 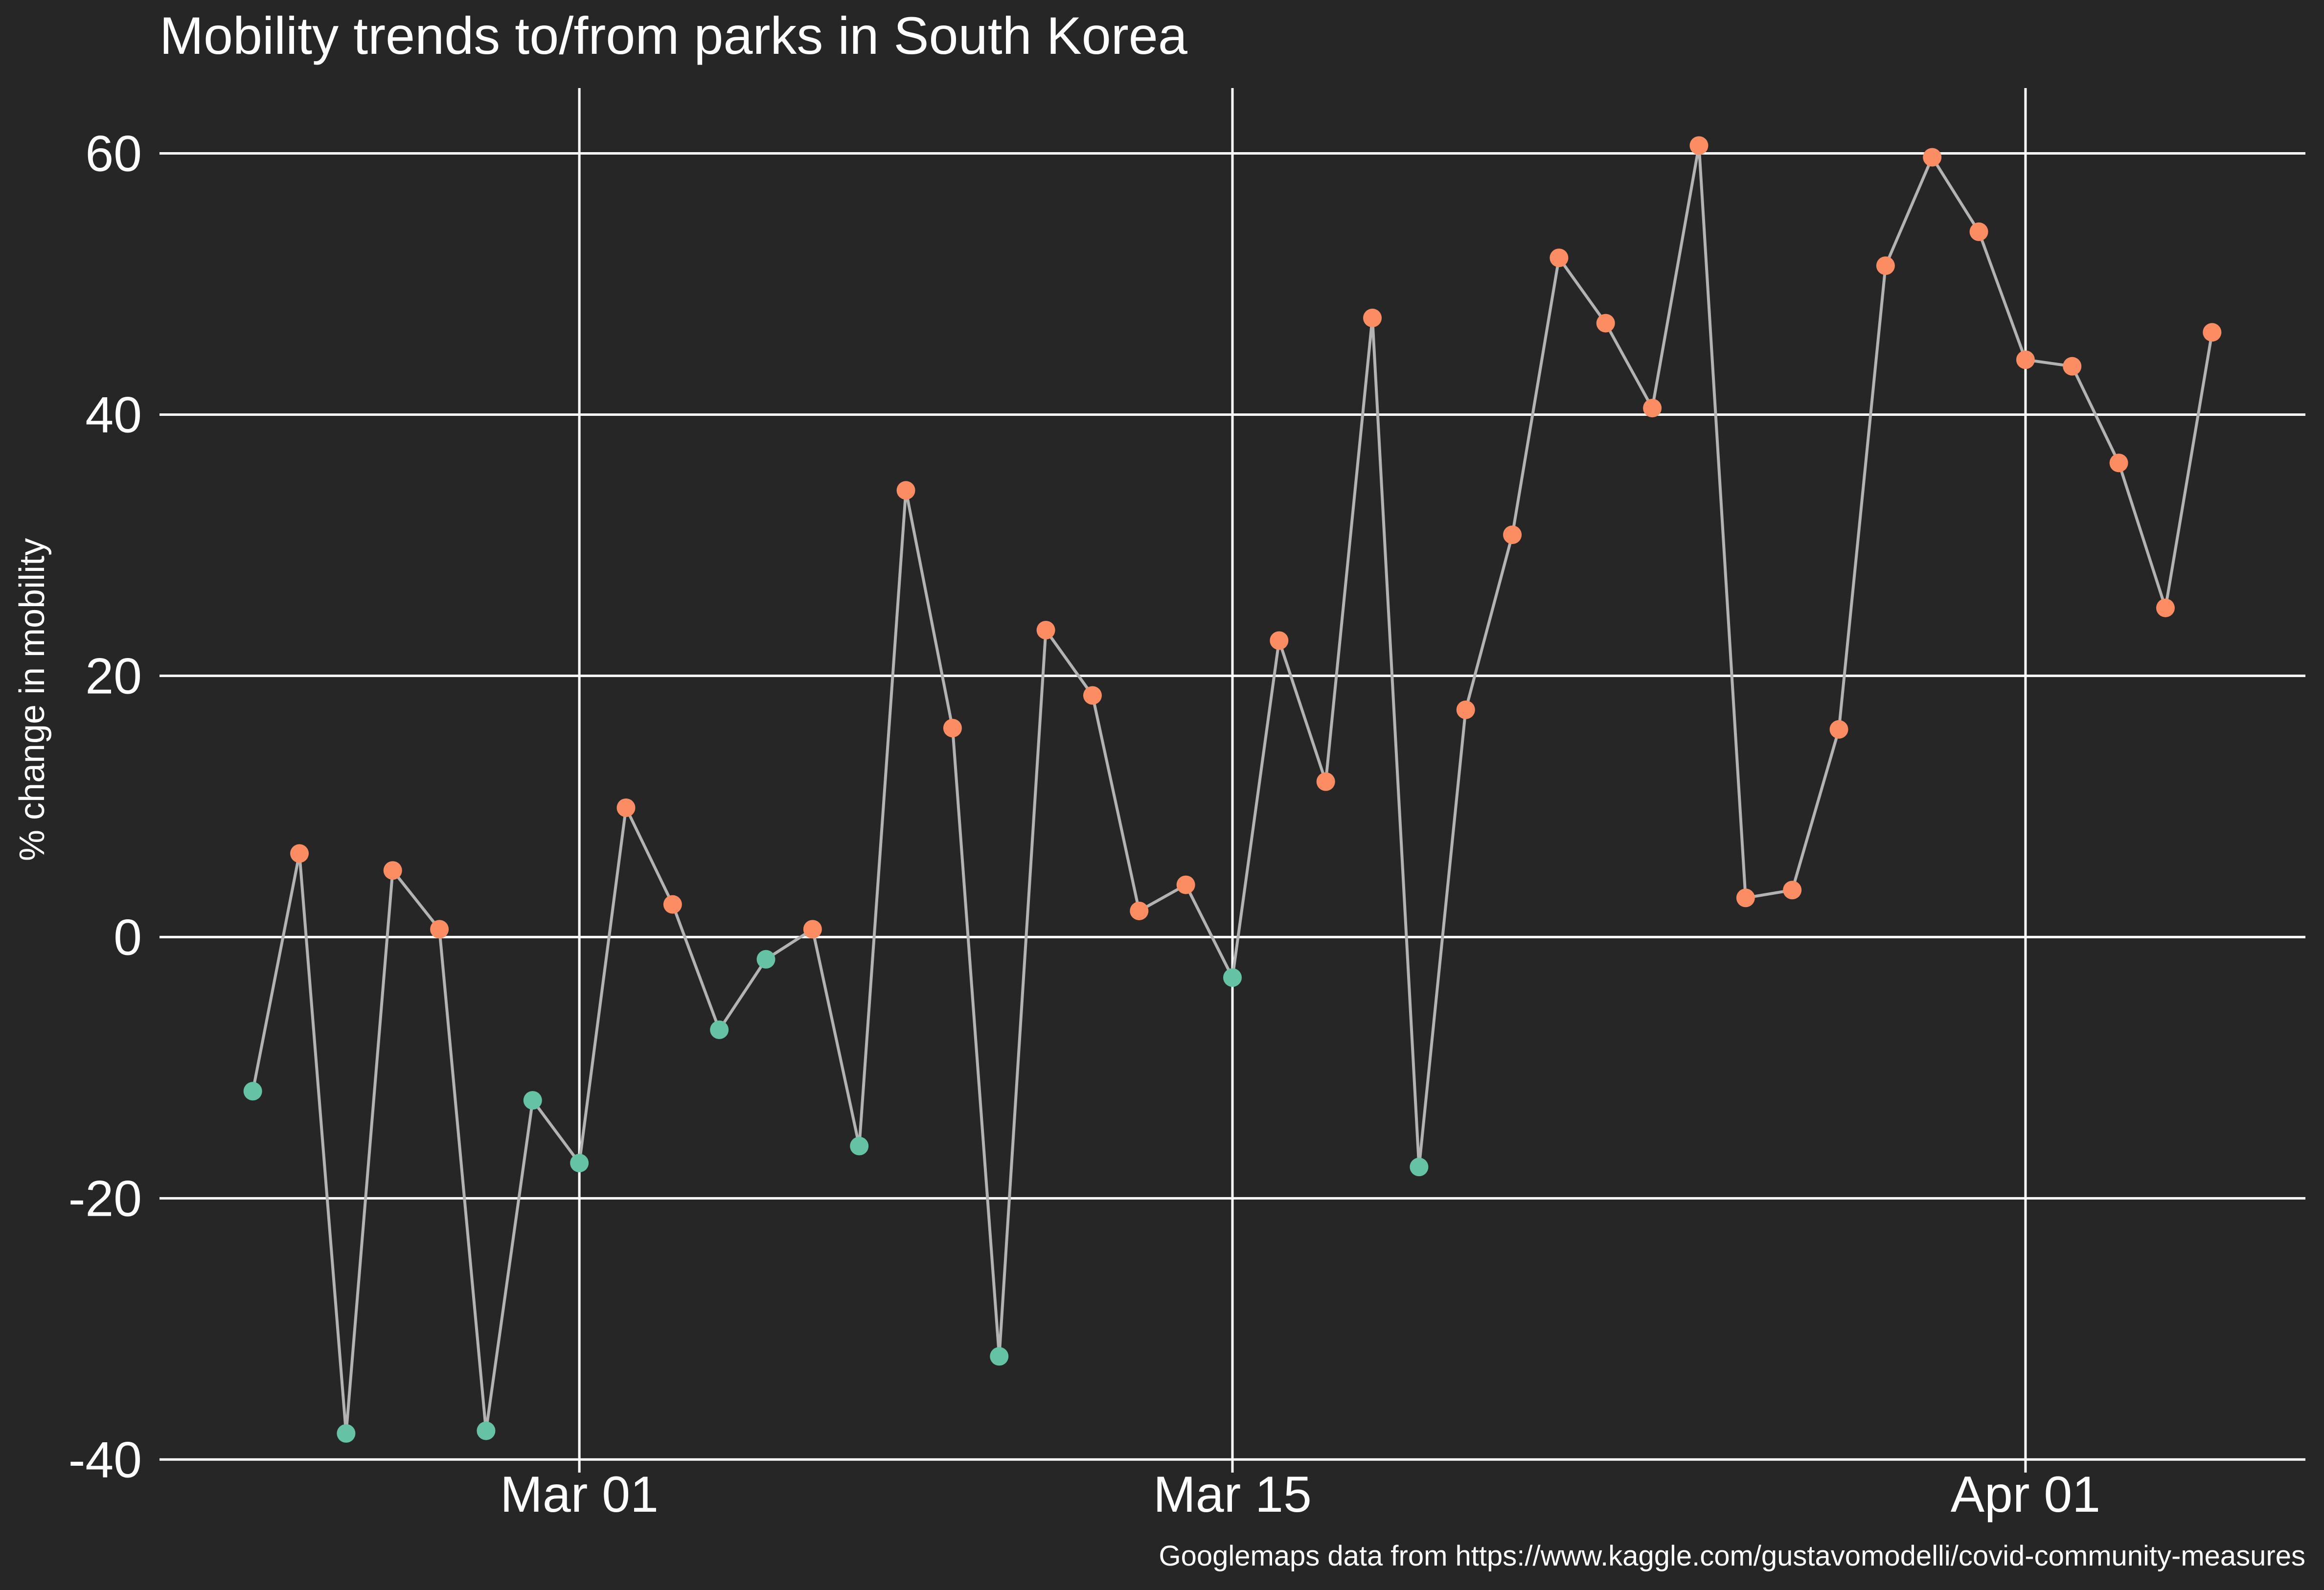 What do you see at coordinates (114, 153) in the screenshot?
I see `y-tick-label: 60` at bounding box center [114, 153].